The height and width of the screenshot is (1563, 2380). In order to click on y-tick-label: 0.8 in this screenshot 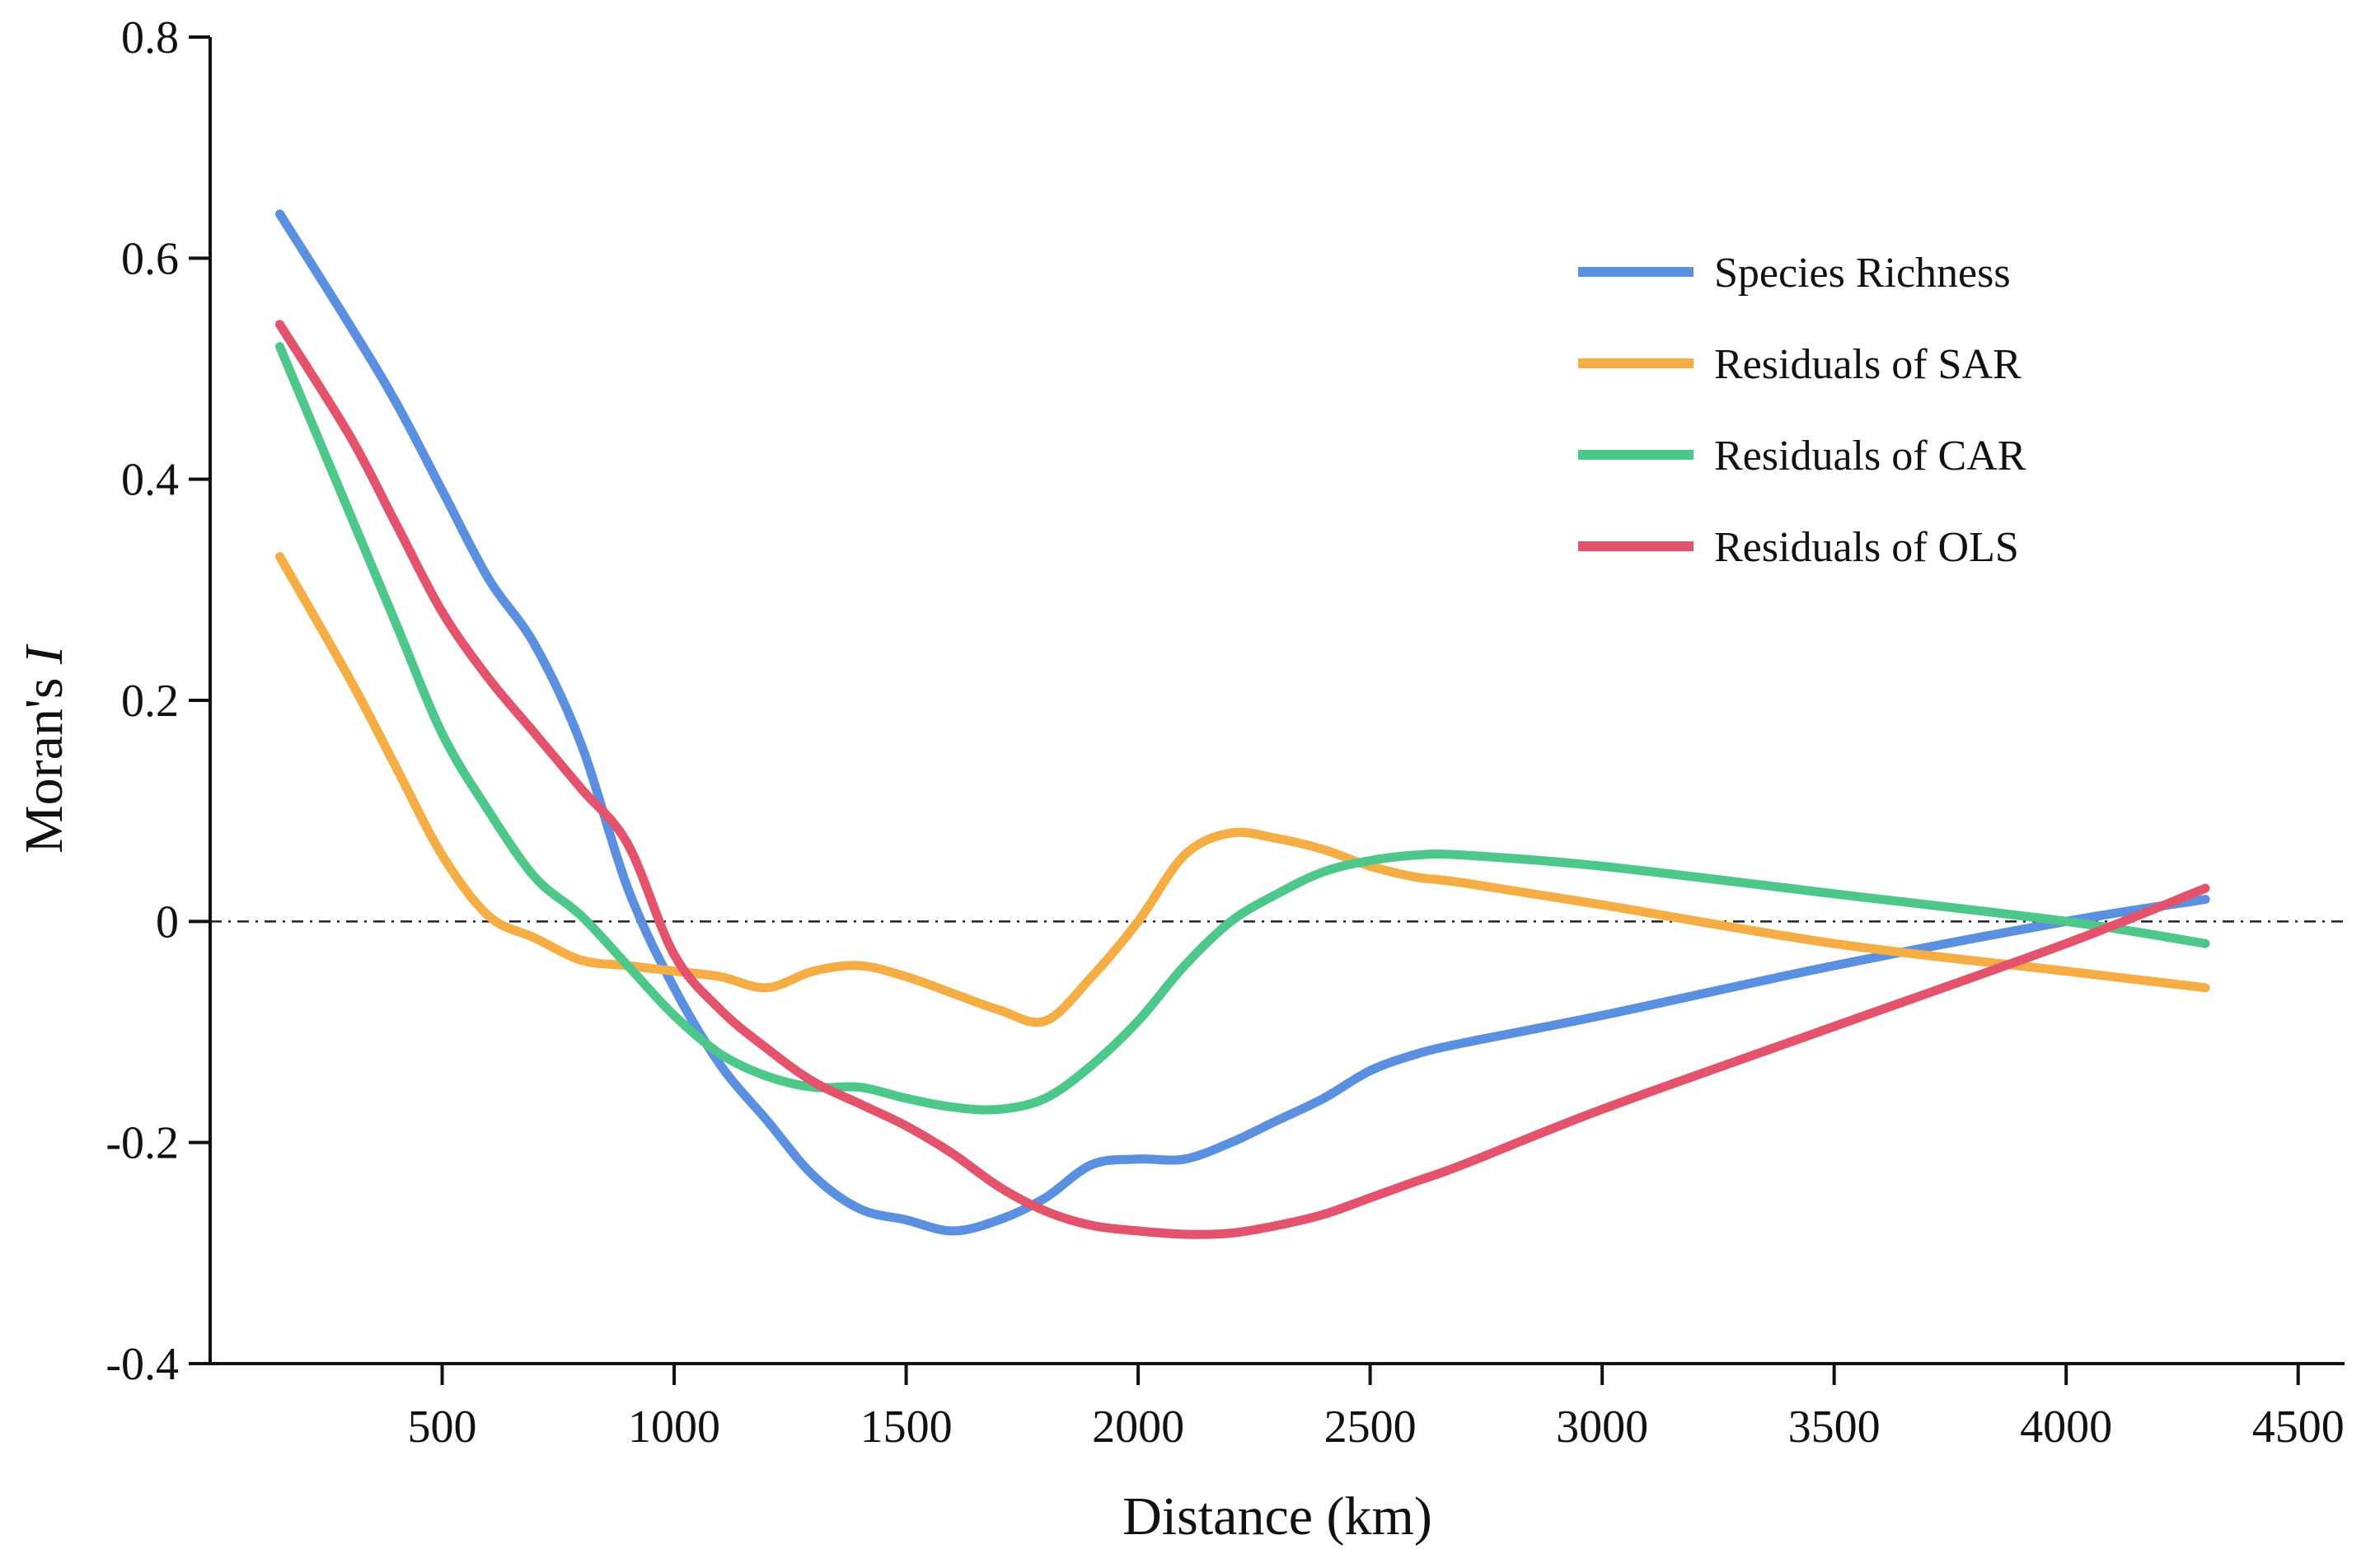, I will do `click(150, 37)`.